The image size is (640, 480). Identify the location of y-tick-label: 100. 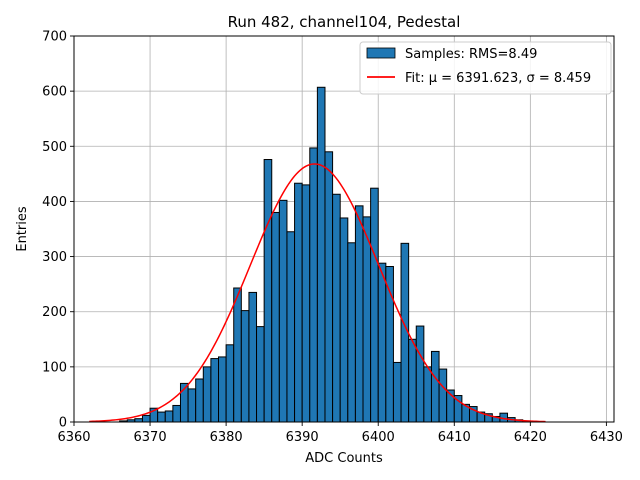
(54, 367).